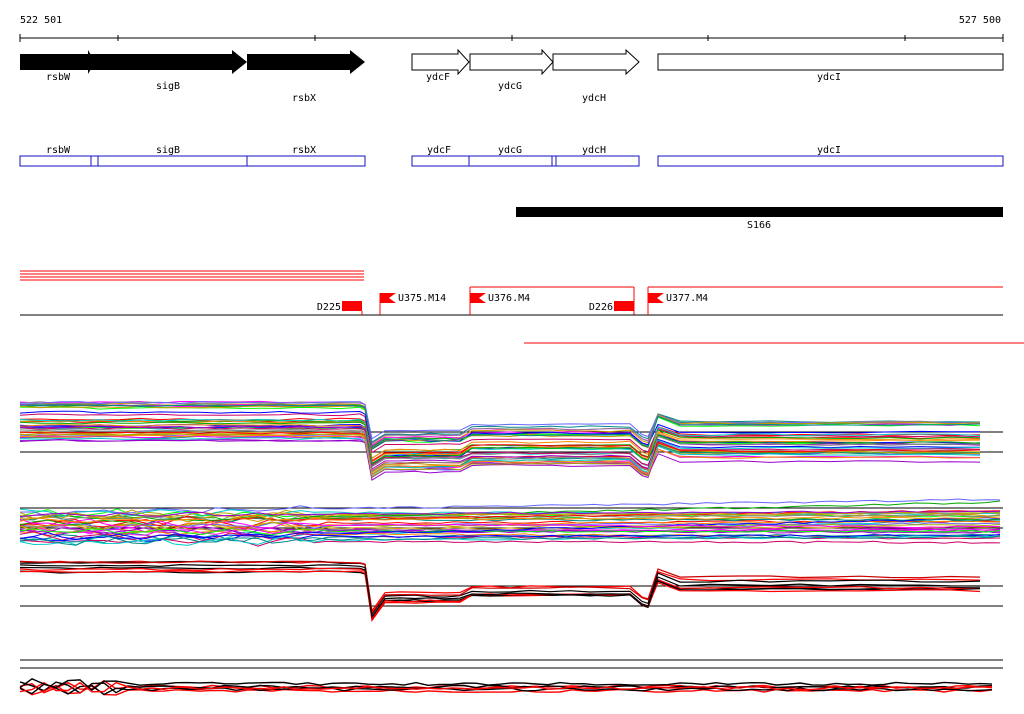  What do you see at coordinates (438, 77) in the screenshot?
I see `gene-label-ydcf: ydcF` at bounding box center [438, 77].